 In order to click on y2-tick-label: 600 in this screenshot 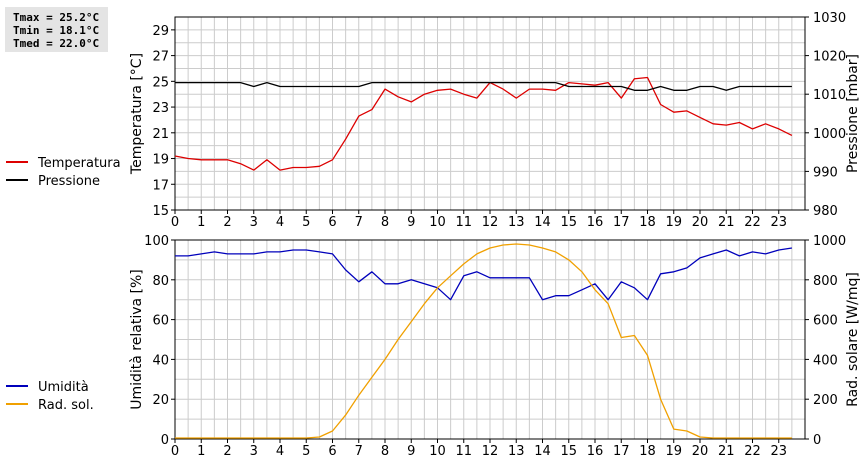, I will do `click(825, 321)`.